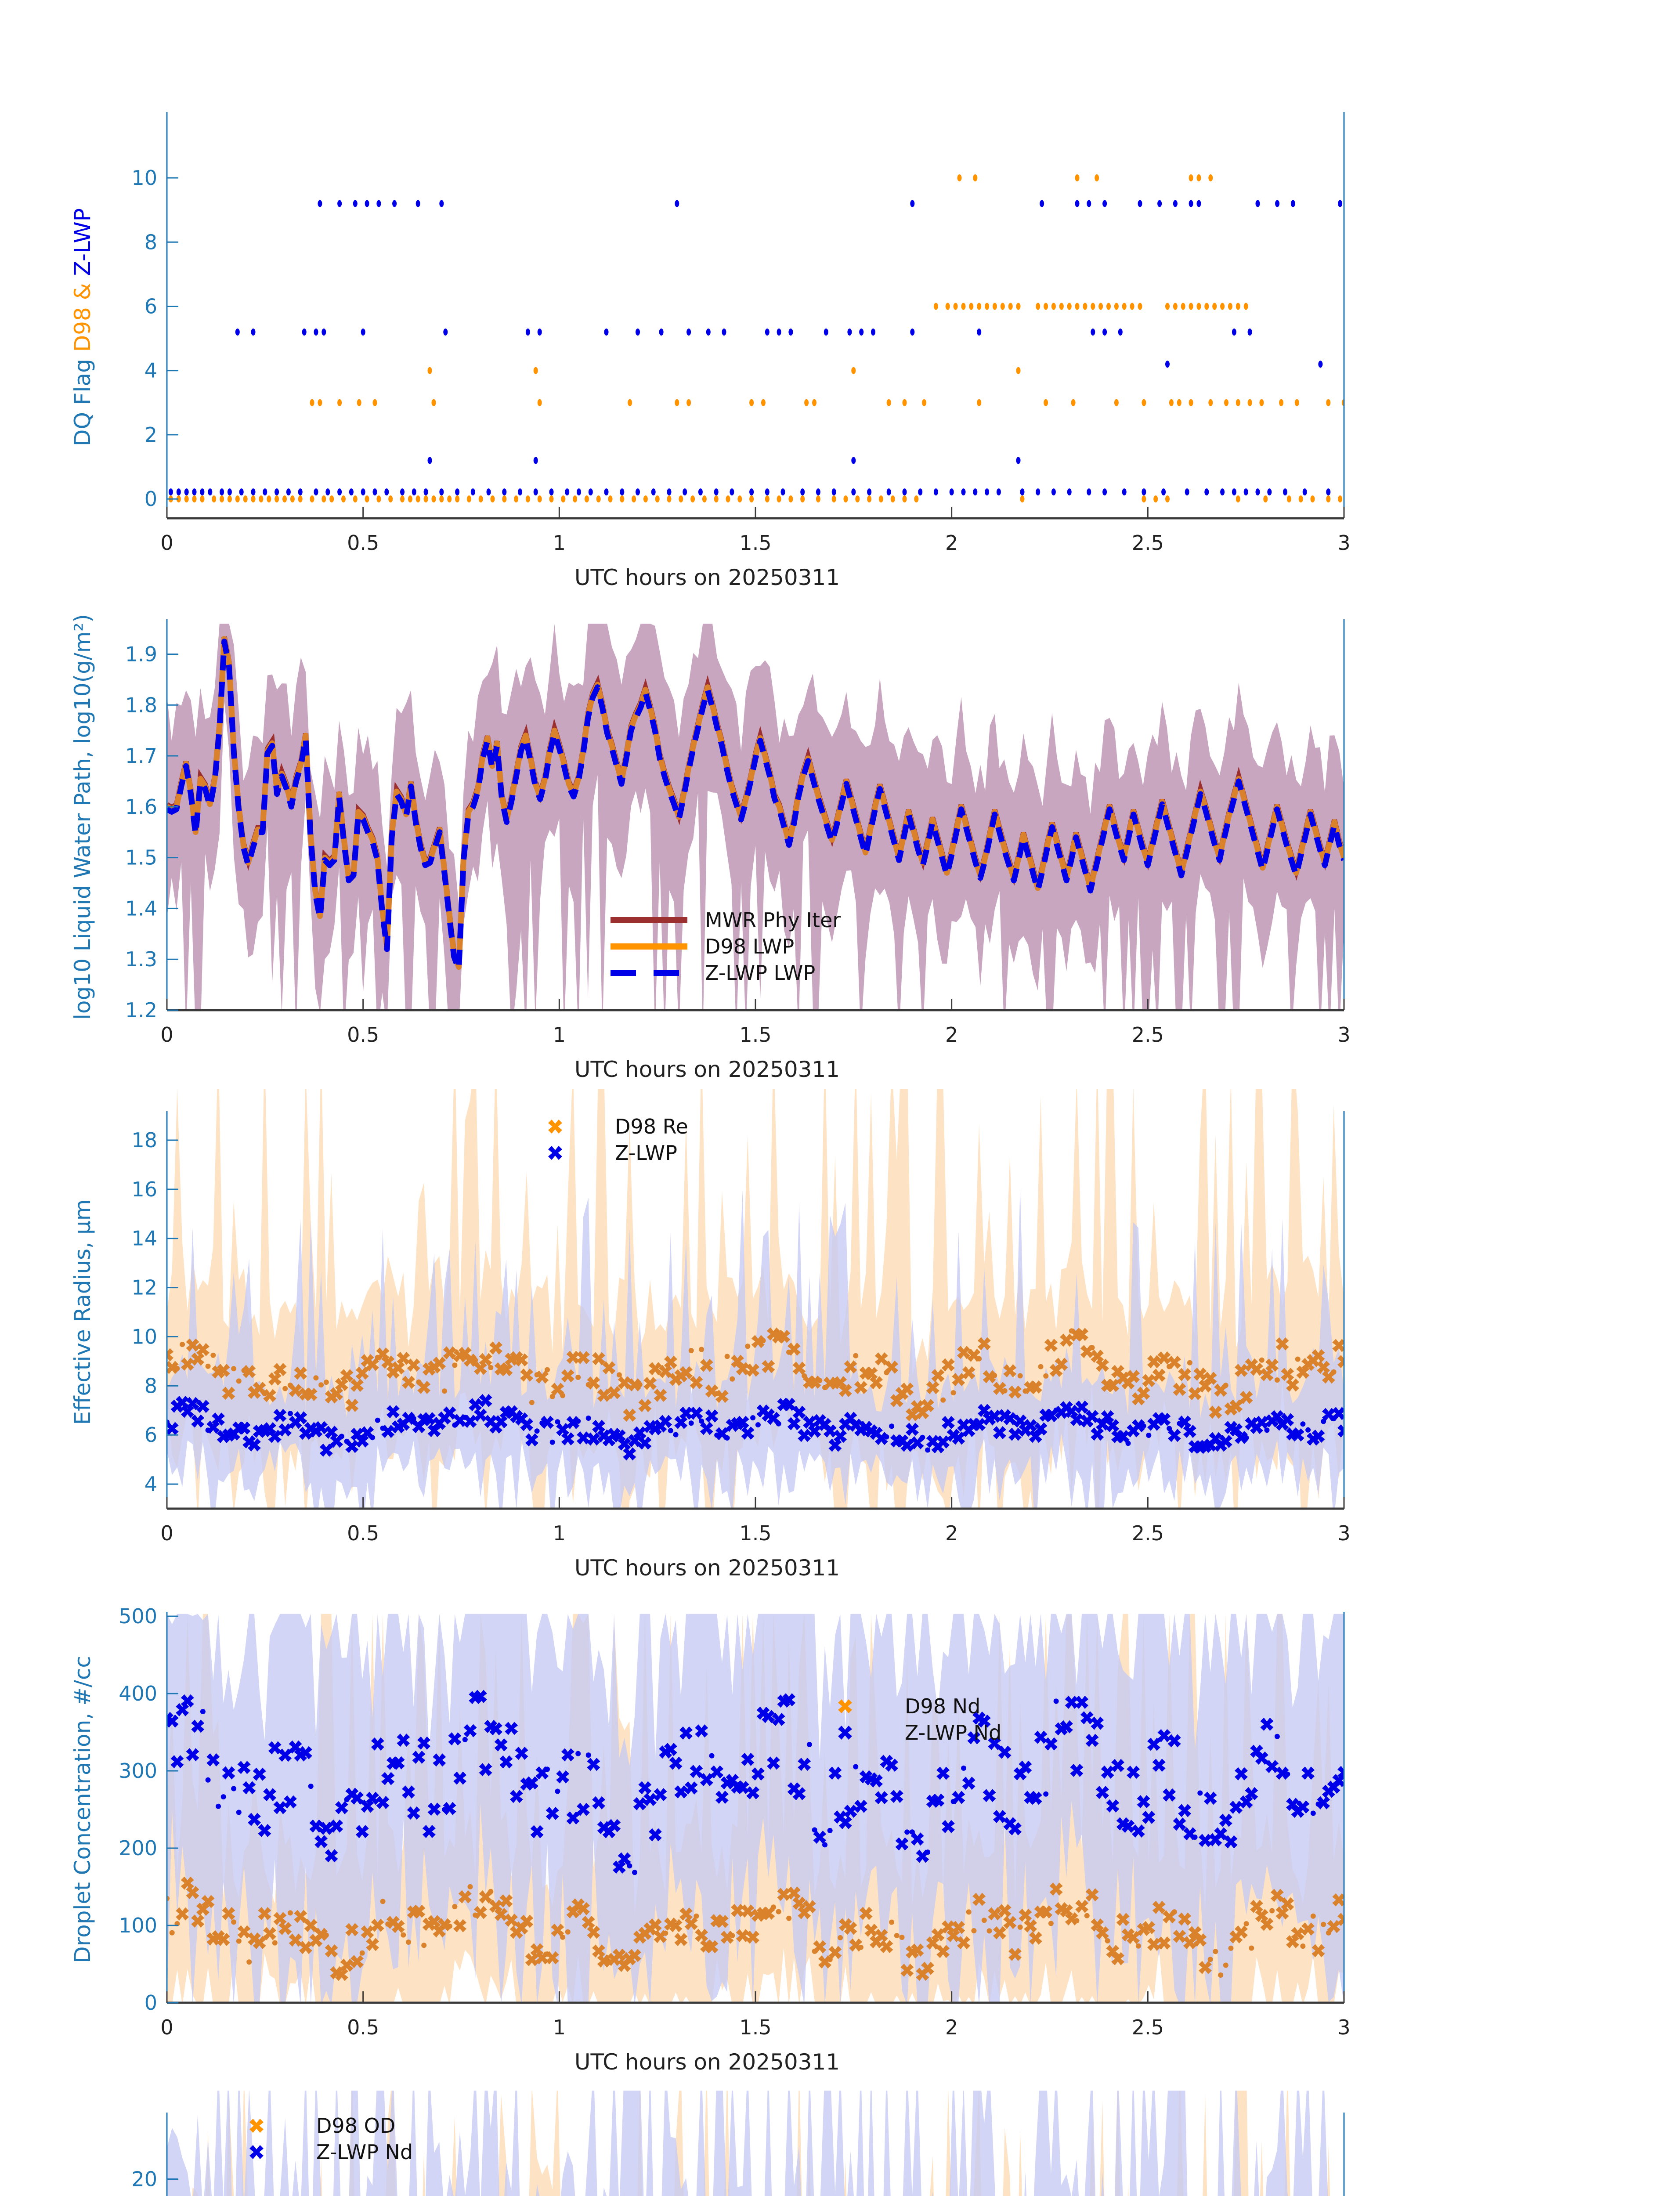  I want to click on legend: D98 Re Z-LWP, so click(618, 1140).